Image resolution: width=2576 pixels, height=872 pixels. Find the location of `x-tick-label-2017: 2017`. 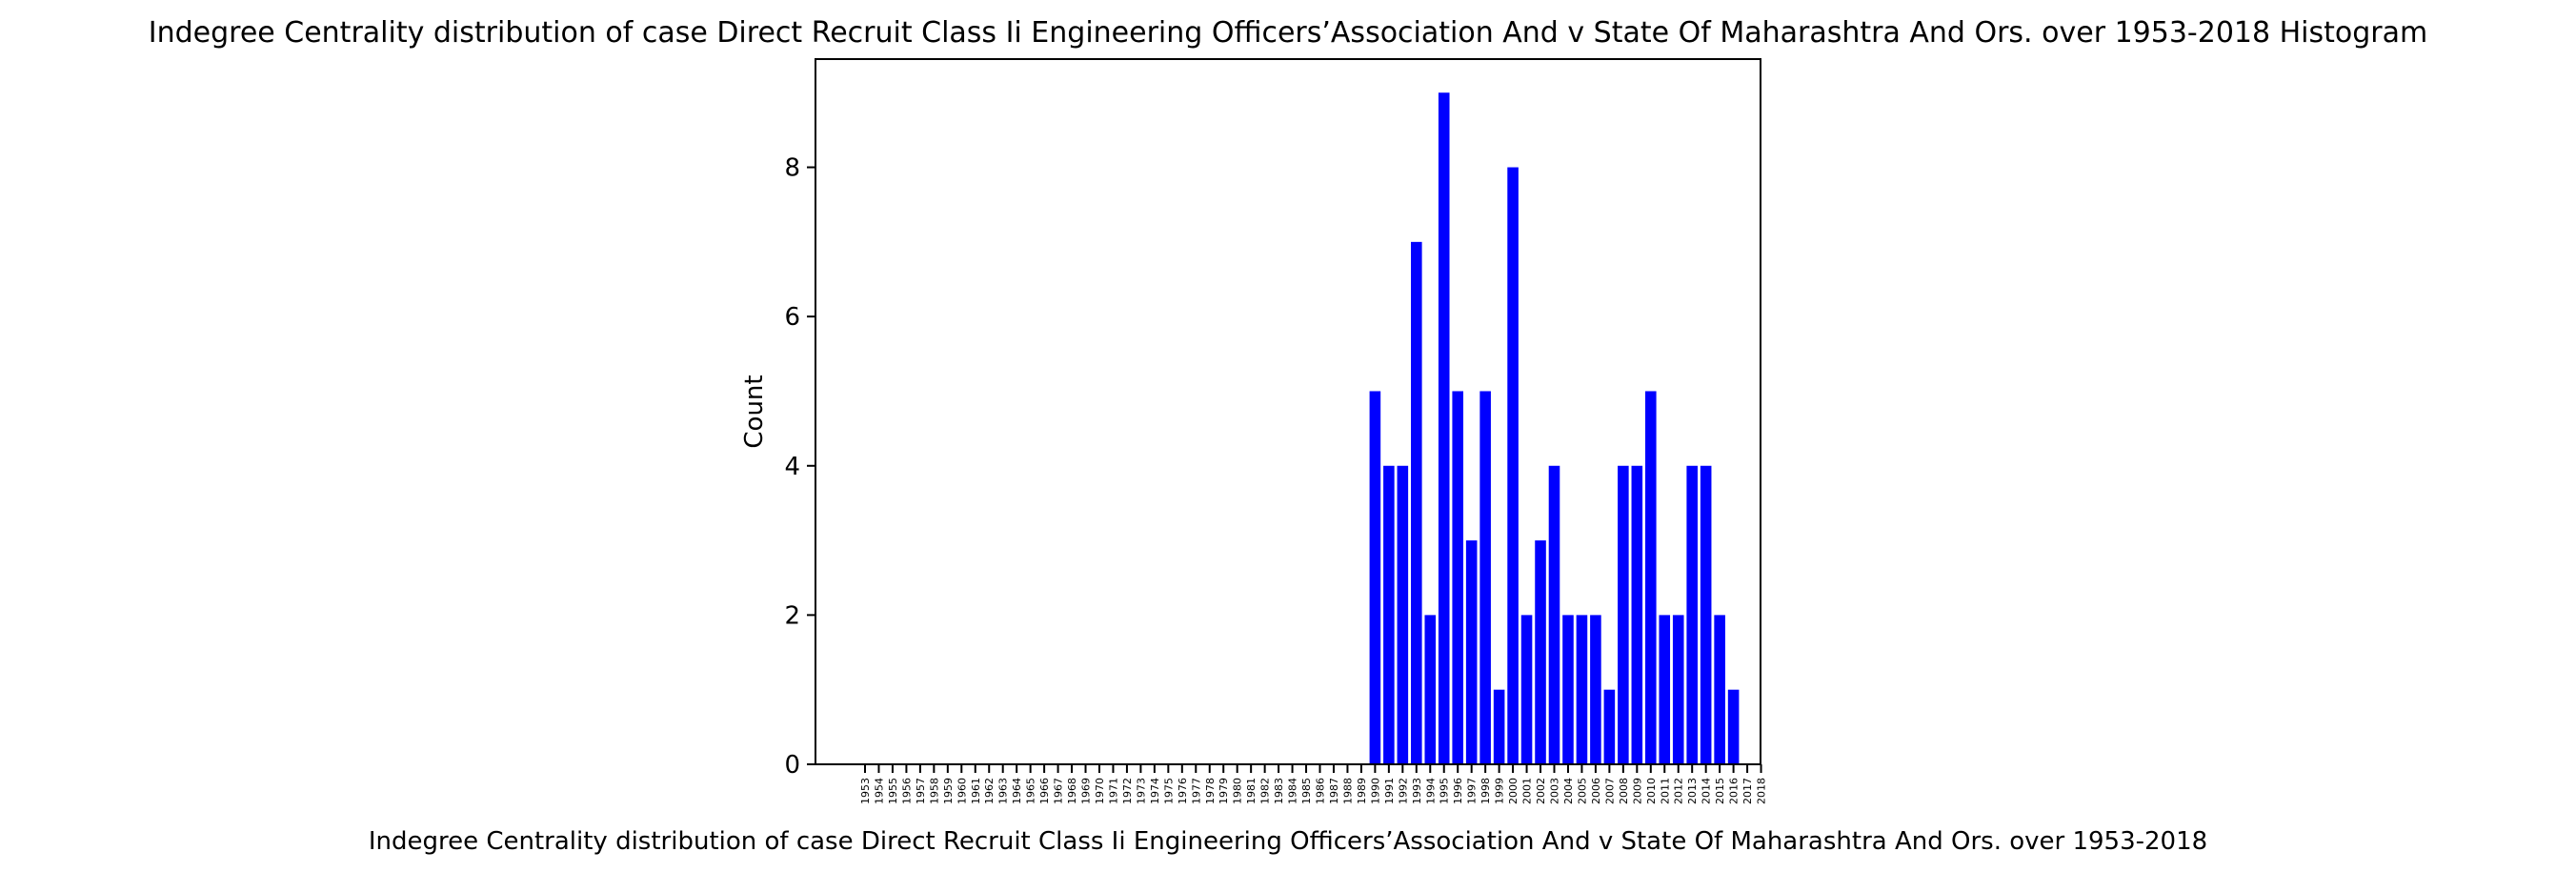

x-tick-label-2017: 2017 is located at coordinates (1748, 791).